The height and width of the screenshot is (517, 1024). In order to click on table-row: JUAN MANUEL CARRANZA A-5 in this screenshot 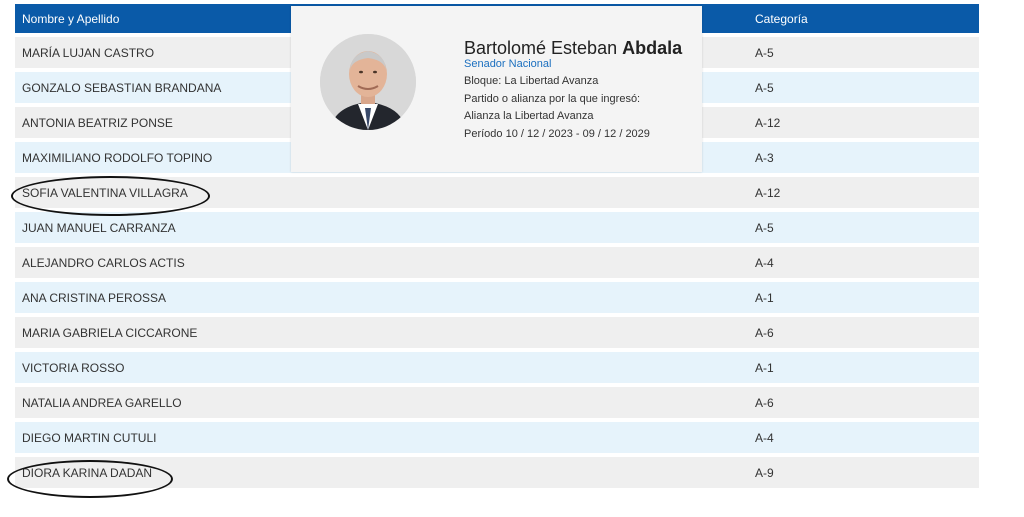, I will do `click(497, 227)`.